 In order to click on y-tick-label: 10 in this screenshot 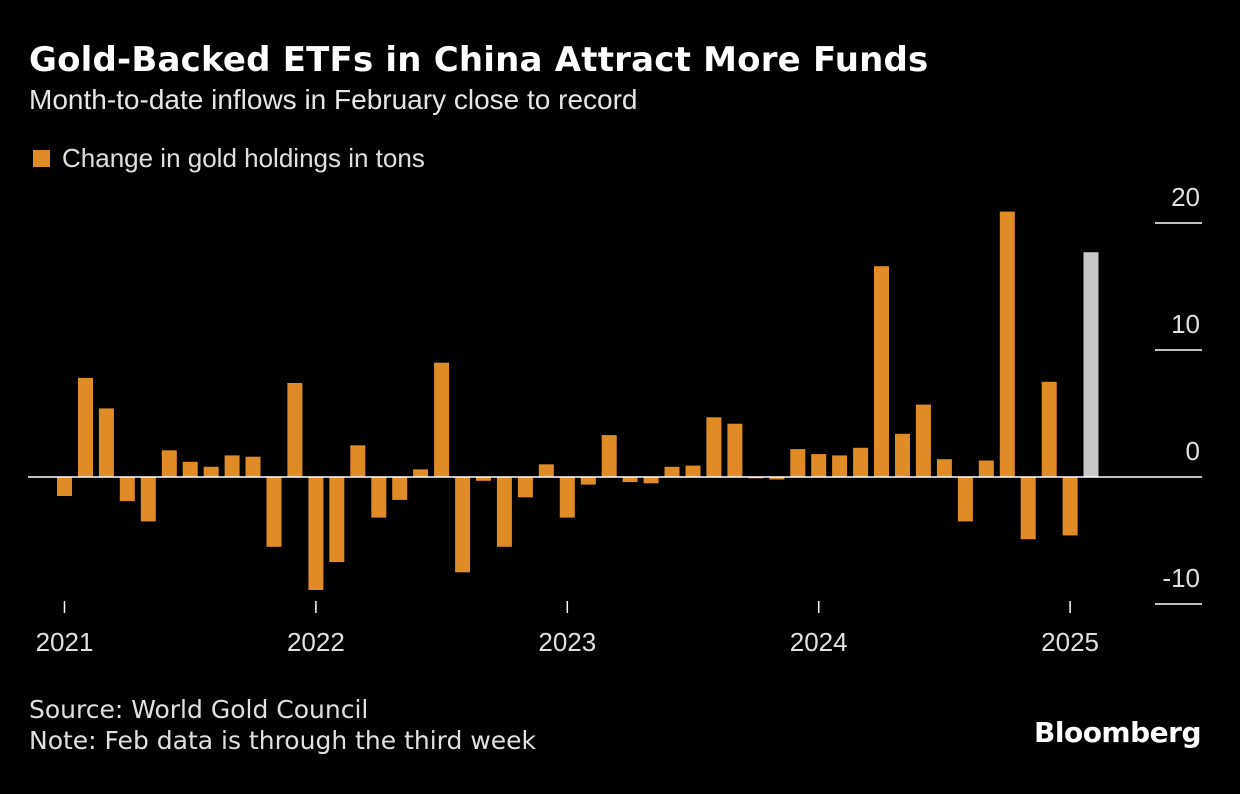, I will do `click(1185, 324)`.